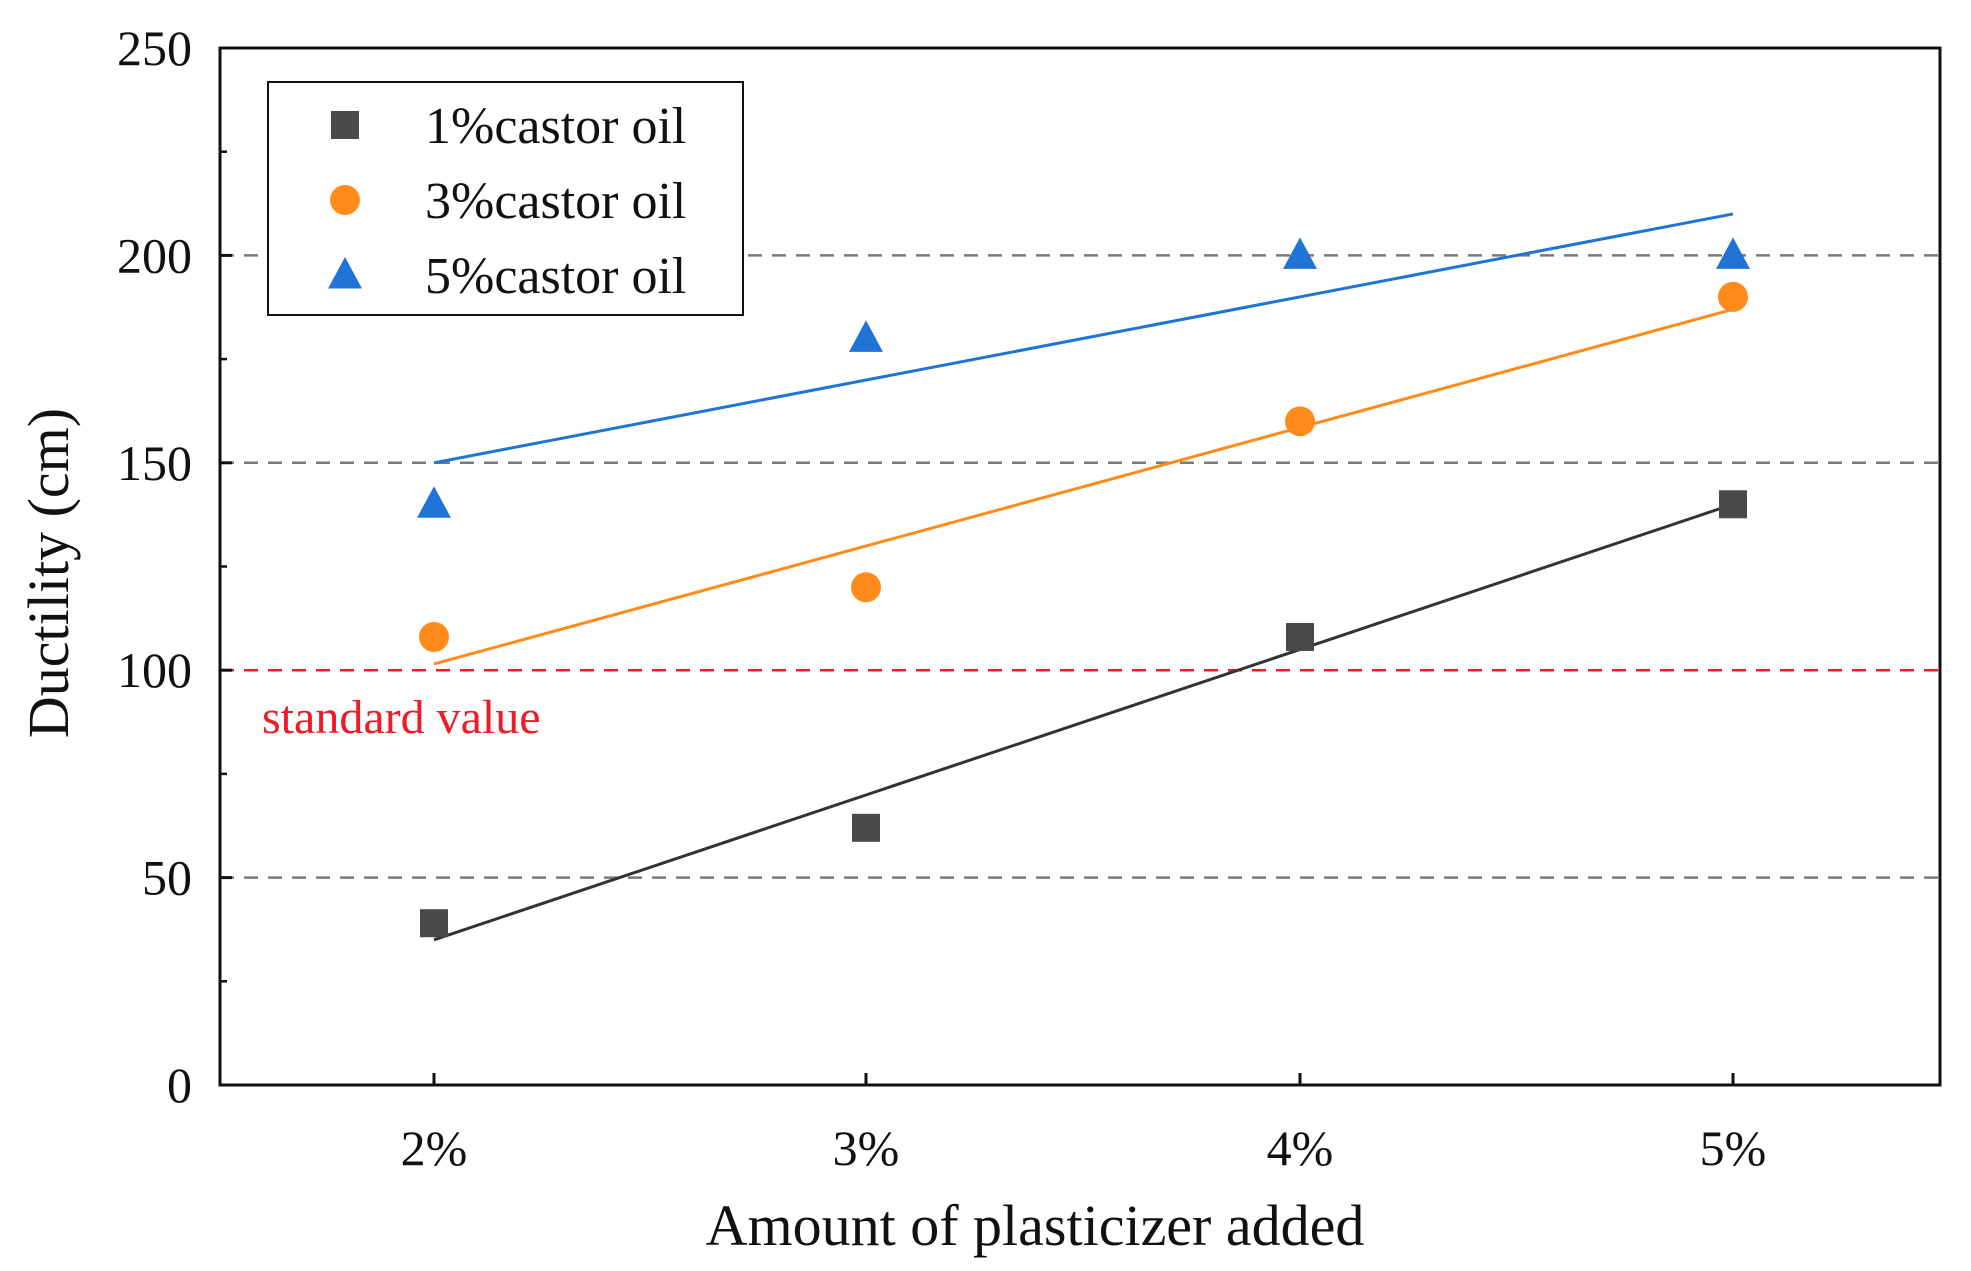 Image resolution: width=1971 pixels, height=1271 pixels. I want to click on standard-value-label: standard value, so click(401, 717).